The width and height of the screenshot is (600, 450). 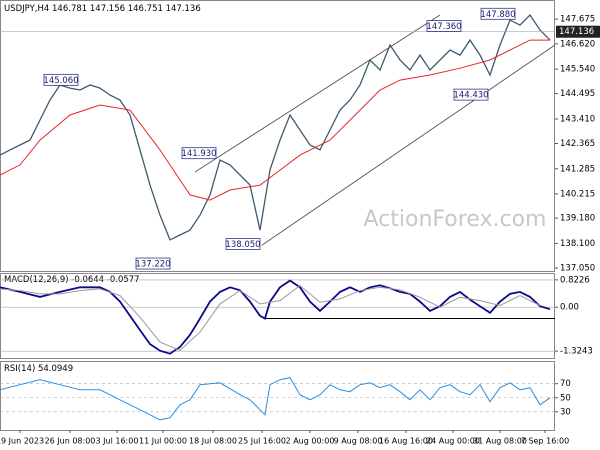 I want to click on annotation-label: 141.930, so click(x=198, y=154).